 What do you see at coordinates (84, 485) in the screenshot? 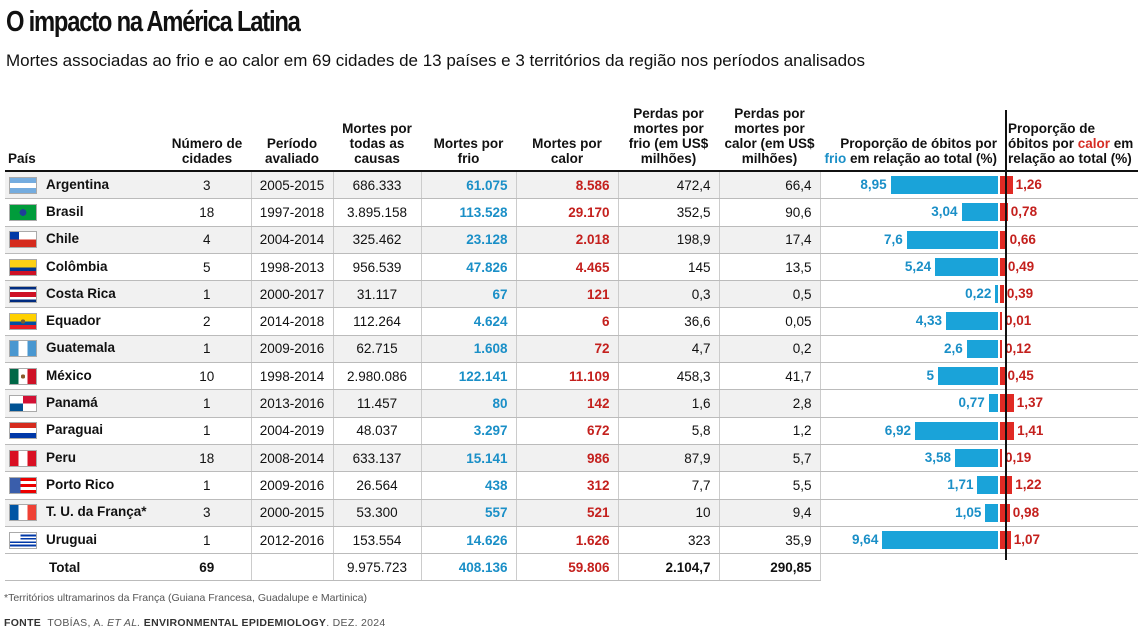
I see `country-cell: Porto Rico` at bounding box center [84, 485].